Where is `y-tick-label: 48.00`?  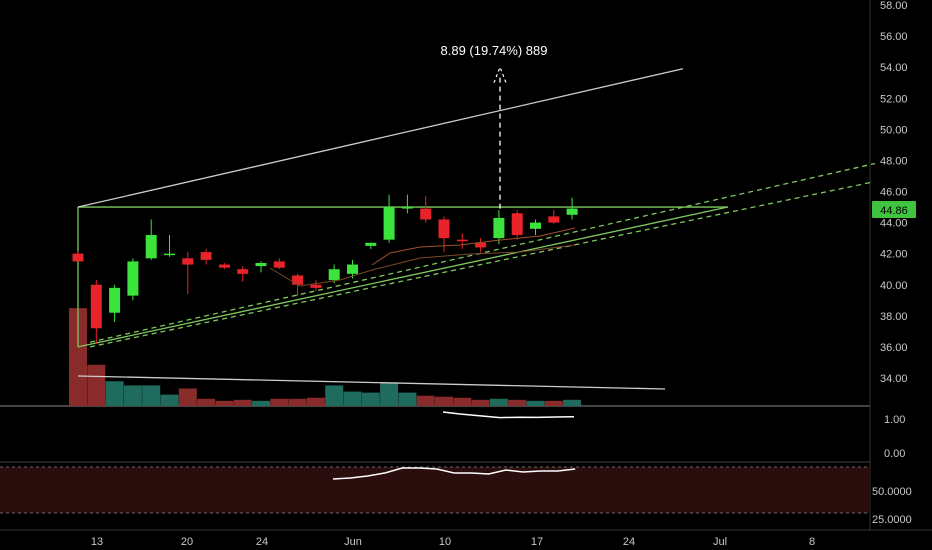 y-tick-label: 48.00 is located at coordinates (894, 161).